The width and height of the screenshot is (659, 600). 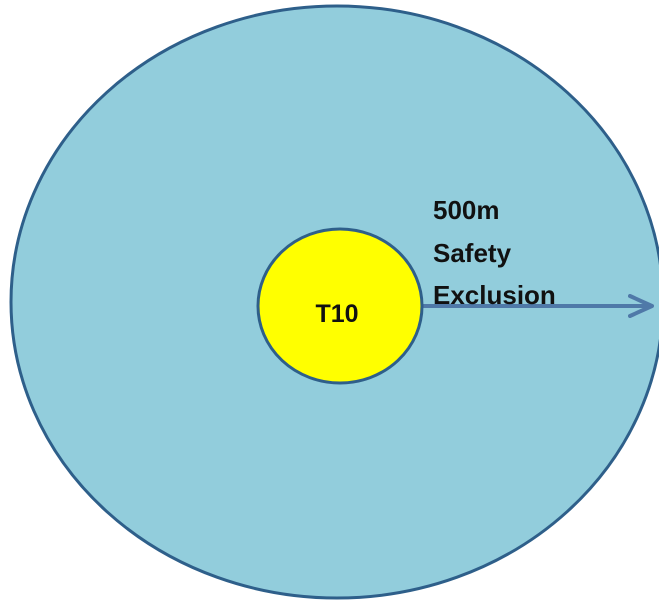 I want to click on zone-label-line-2: Safety, so click(x=472, y=253).